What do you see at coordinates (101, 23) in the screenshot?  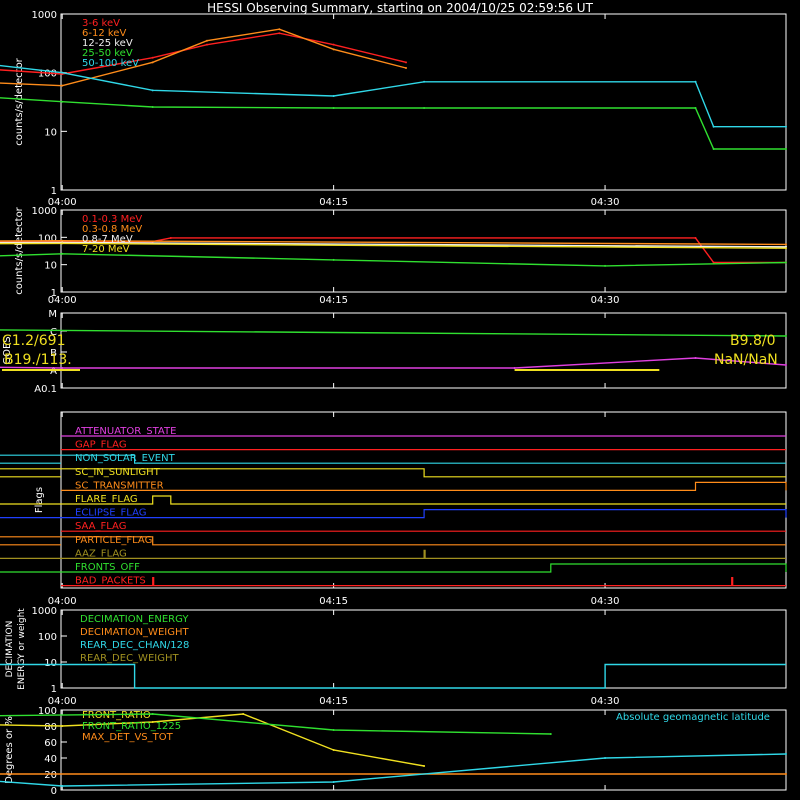 I see `legend-entry: 3-6 keV` at bounding box center [101, 23].